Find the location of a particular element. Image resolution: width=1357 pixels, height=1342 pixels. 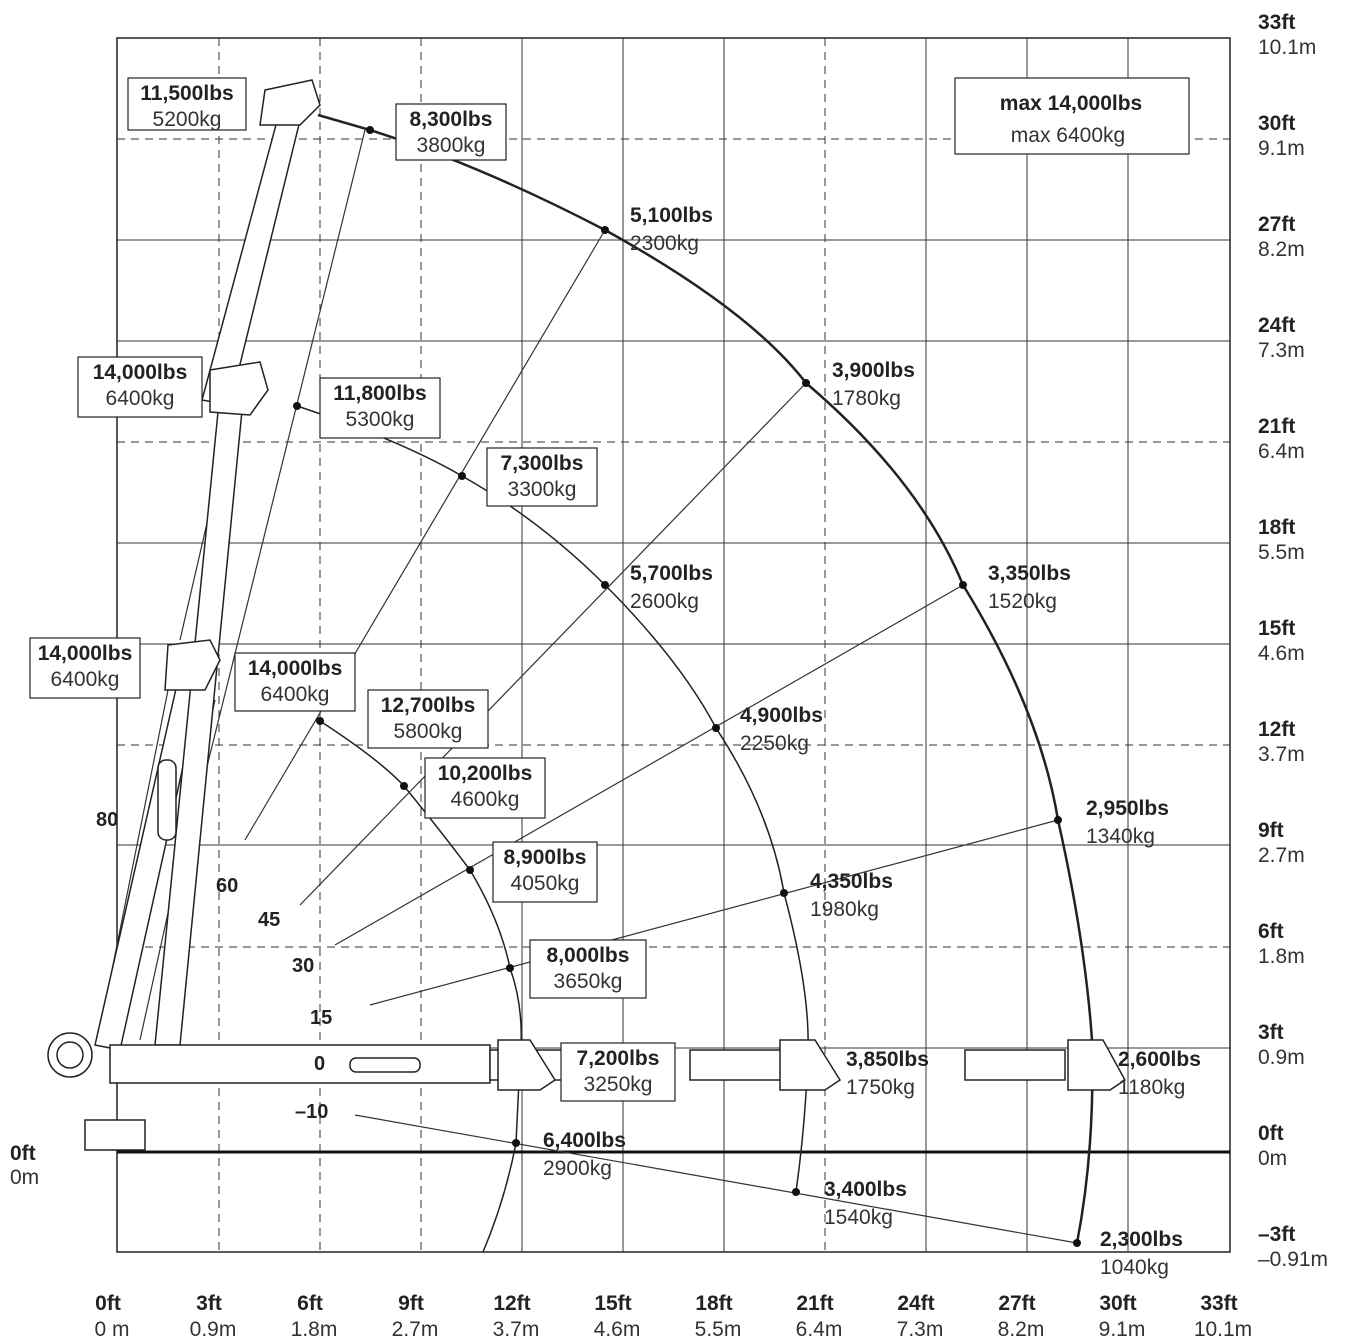

x-tick-ft: 27ft is located at coordinates (1016, 1303).